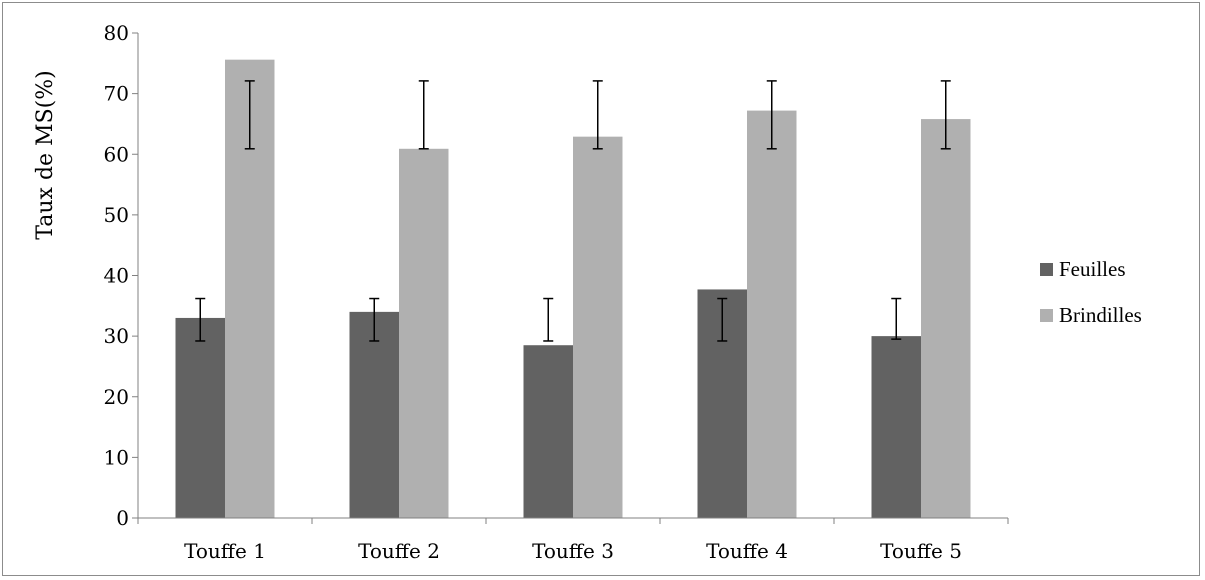  Describe the element at coordinates (116, 94) in the screenshot. I see `y-tick-label-70: 70` at that location.